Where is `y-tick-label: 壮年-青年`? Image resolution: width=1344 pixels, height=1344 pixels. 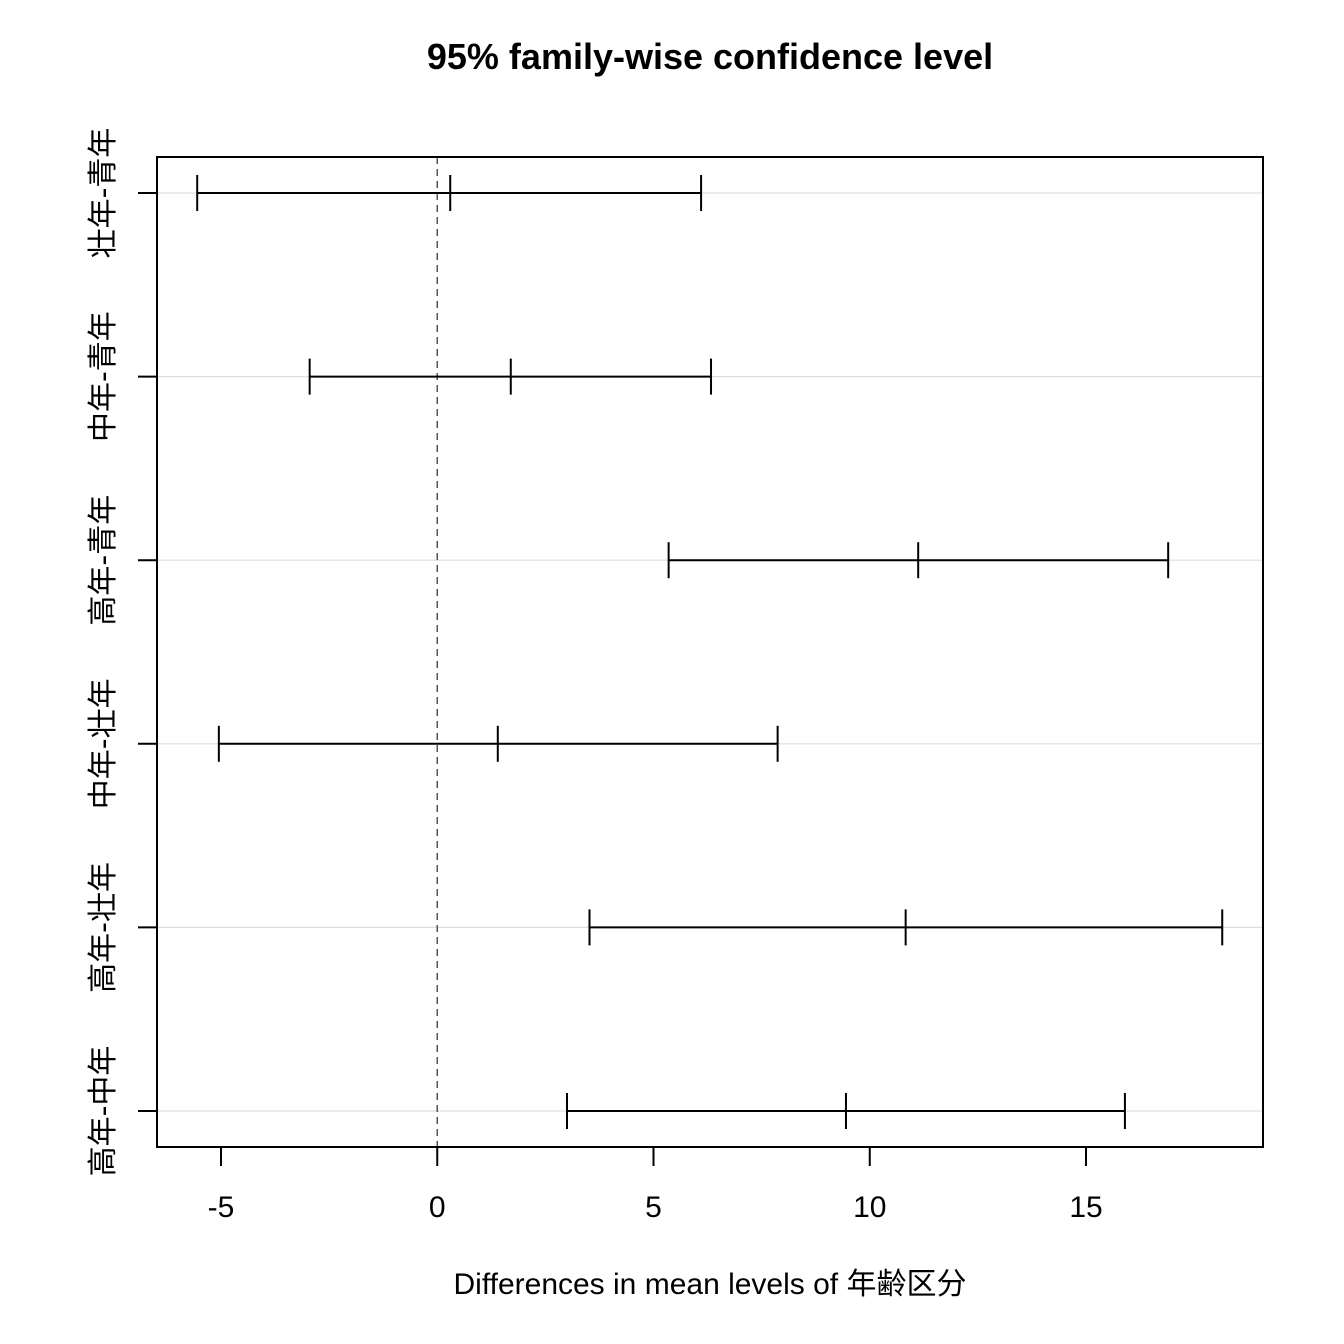
y-tick-label: 壮年-青年 is located at coordinates (103, 193).